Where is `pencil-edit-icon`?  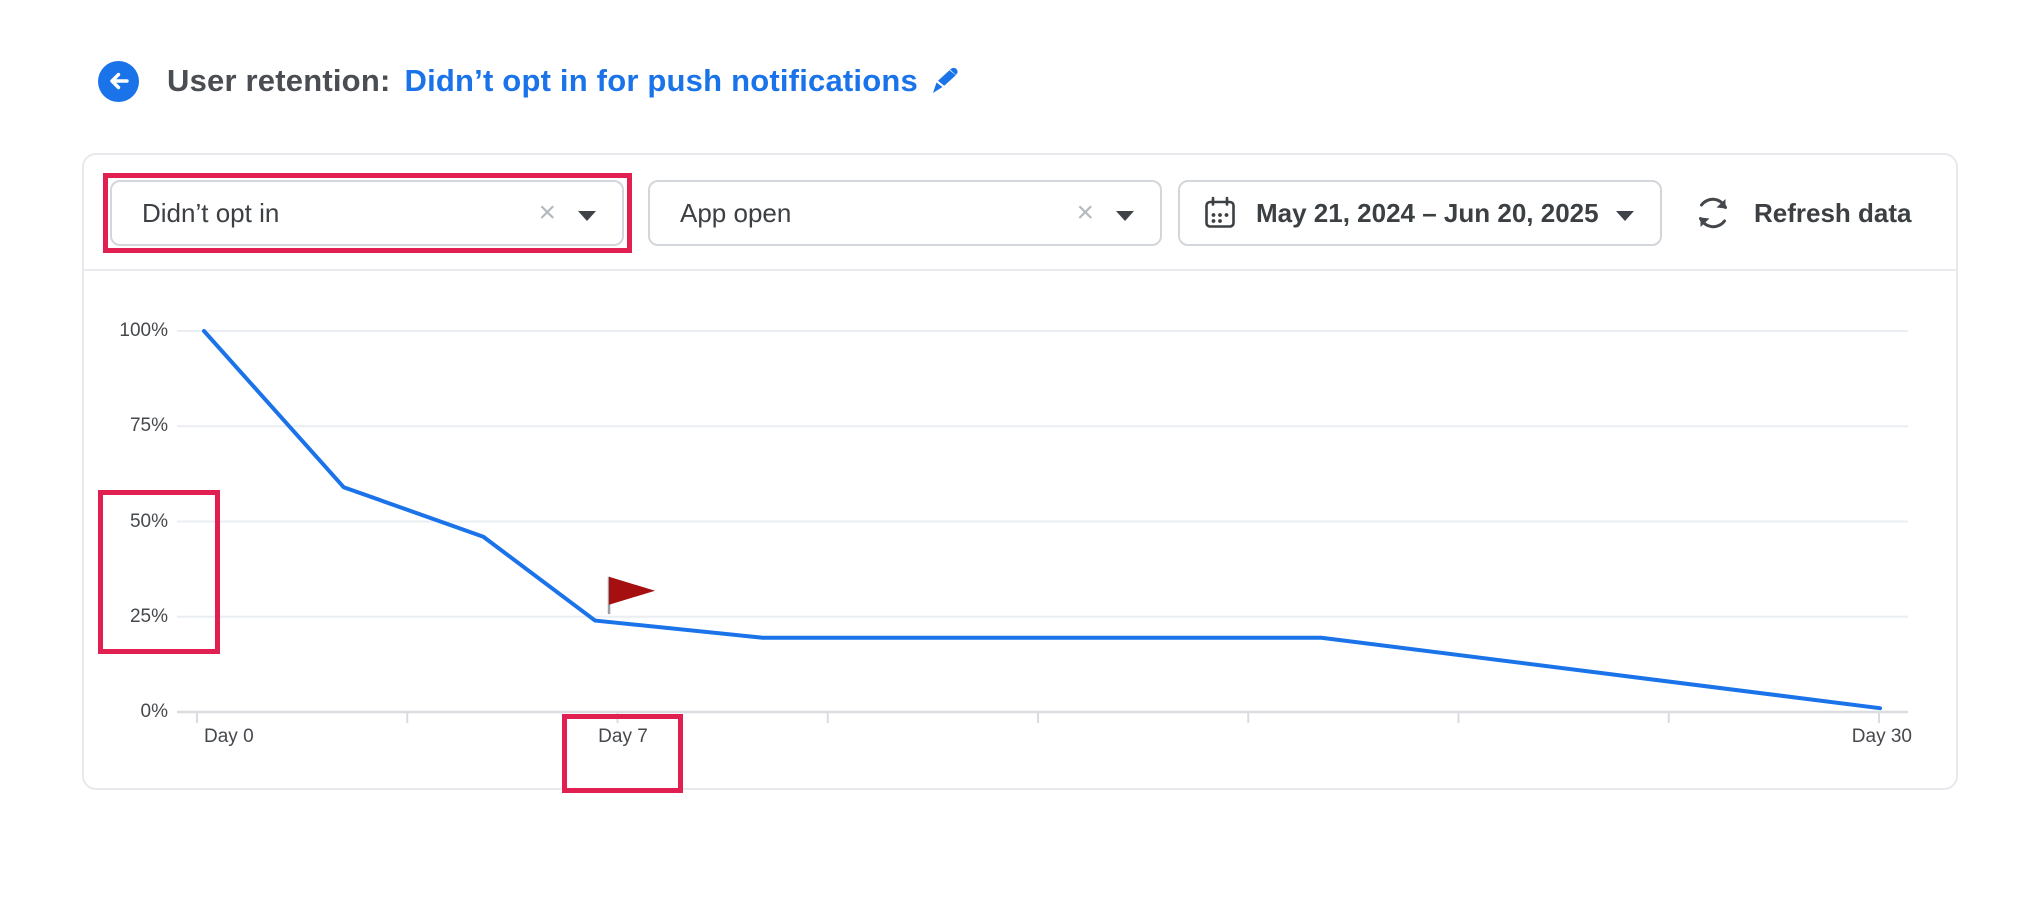
pencil-edit-icon is located at coordinates (945, 81).